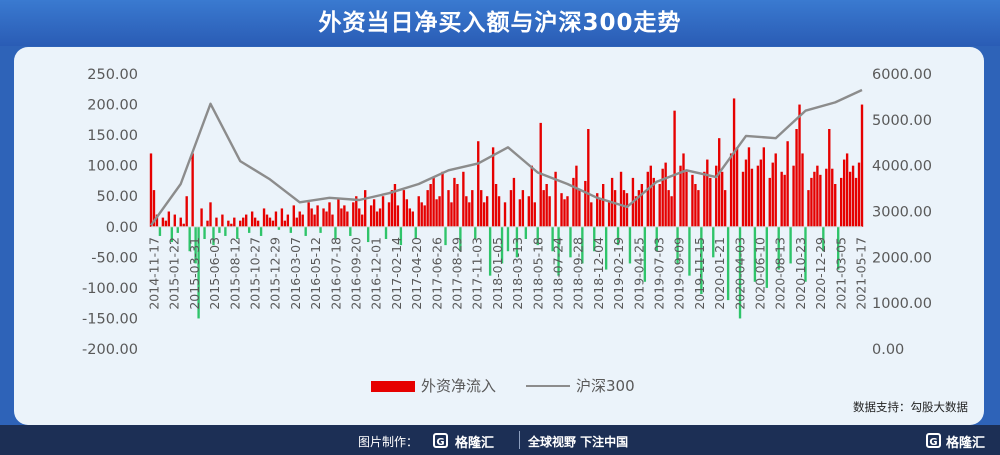 The height and width of the screenshot is (455, 1000). I want to click on x-tick-label: 2019-02-19, so click(618, 273).